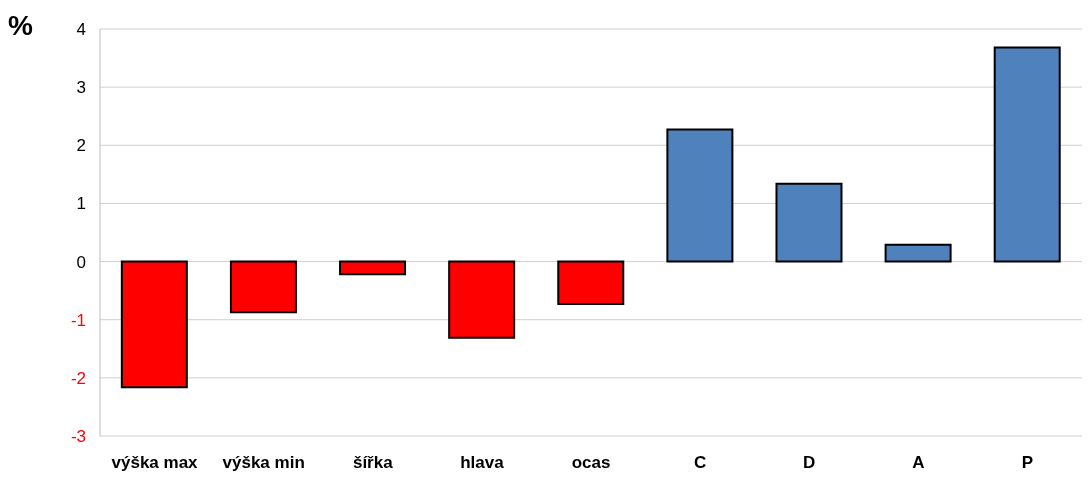 The image size is (1092, 504). What do you see at coordinates (373, 462) in the screenshot?
I see `x-tick-label: šířka` at bounding box center [373, 462].